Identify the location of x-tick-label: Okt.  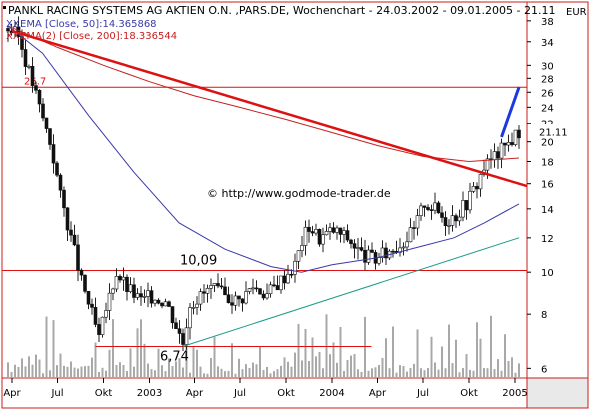
(104, 393).